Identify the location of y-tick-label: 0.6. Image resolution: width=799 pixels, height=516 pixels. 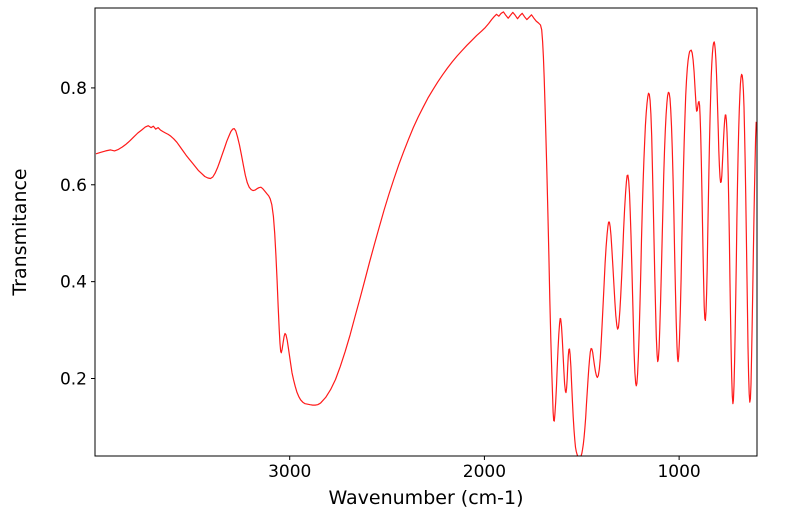
(73, 186).